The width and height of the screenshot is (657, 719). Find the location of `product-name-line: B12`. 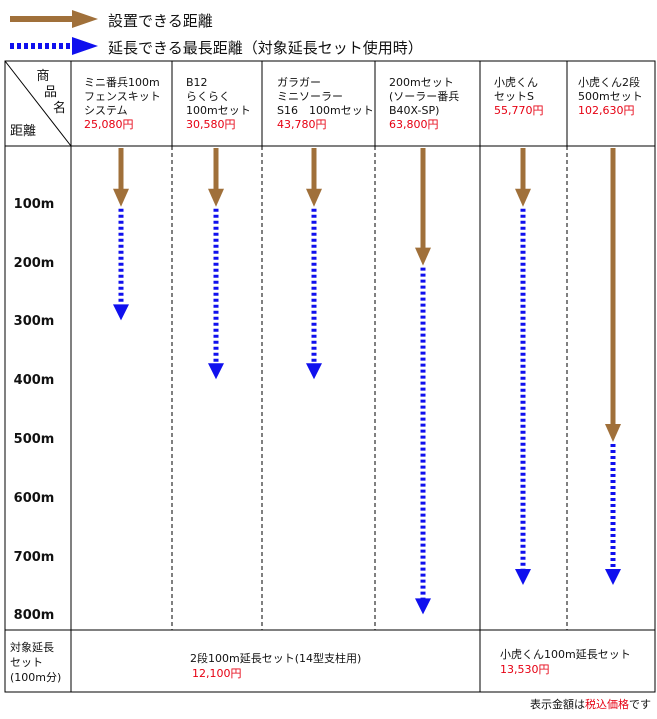

product-name-line: B12 is located at coordinates (197, 82).